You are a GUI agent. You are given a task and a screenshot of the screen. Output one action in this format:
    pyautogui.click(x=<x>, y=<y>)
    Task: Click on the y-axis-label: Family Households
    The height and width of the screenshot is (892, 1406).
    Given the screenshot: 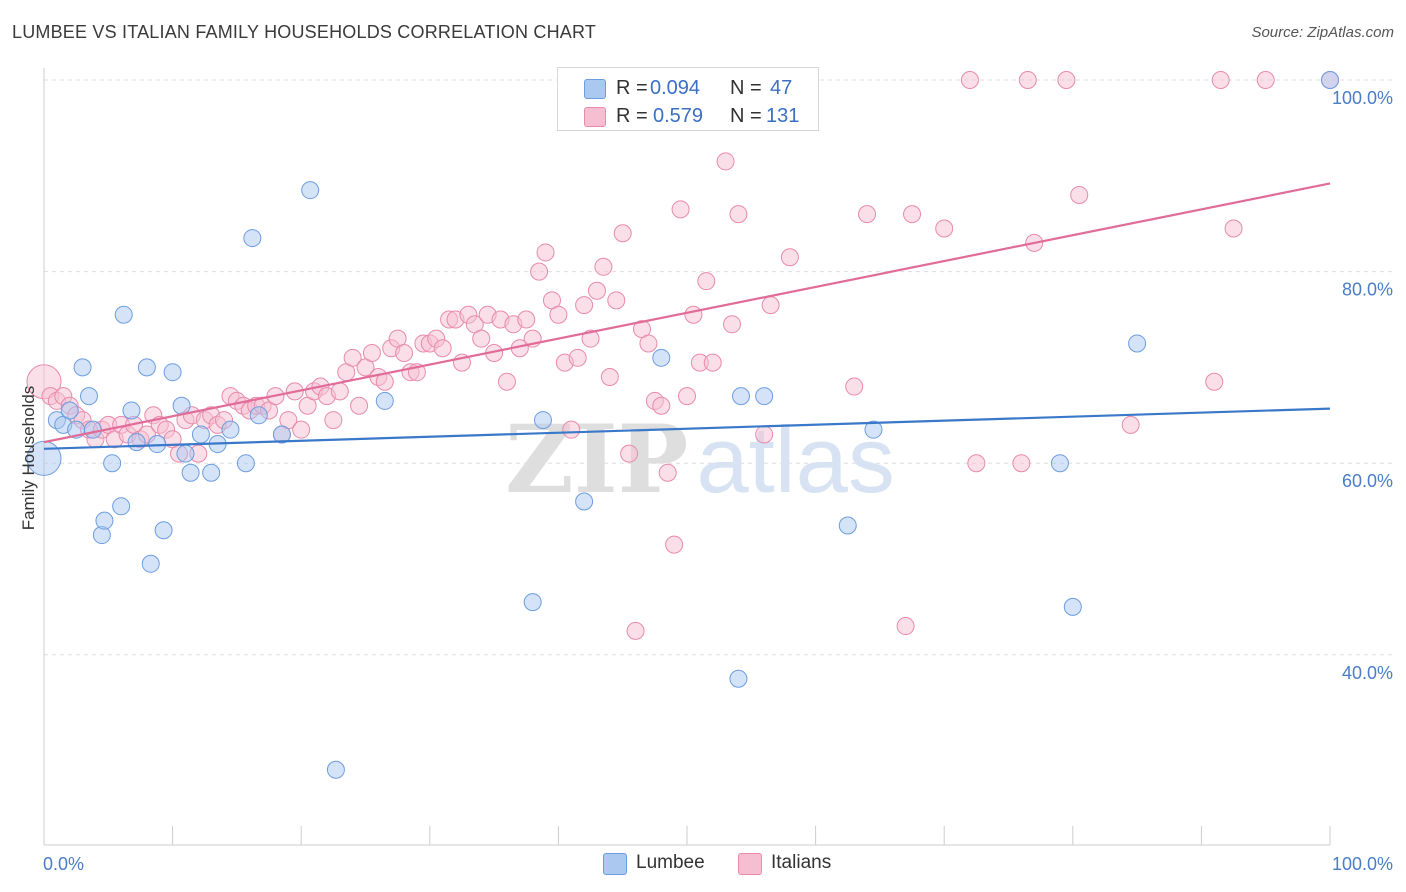 What is the action you would take?
    pyautogui.click(x=28, y=458)
    